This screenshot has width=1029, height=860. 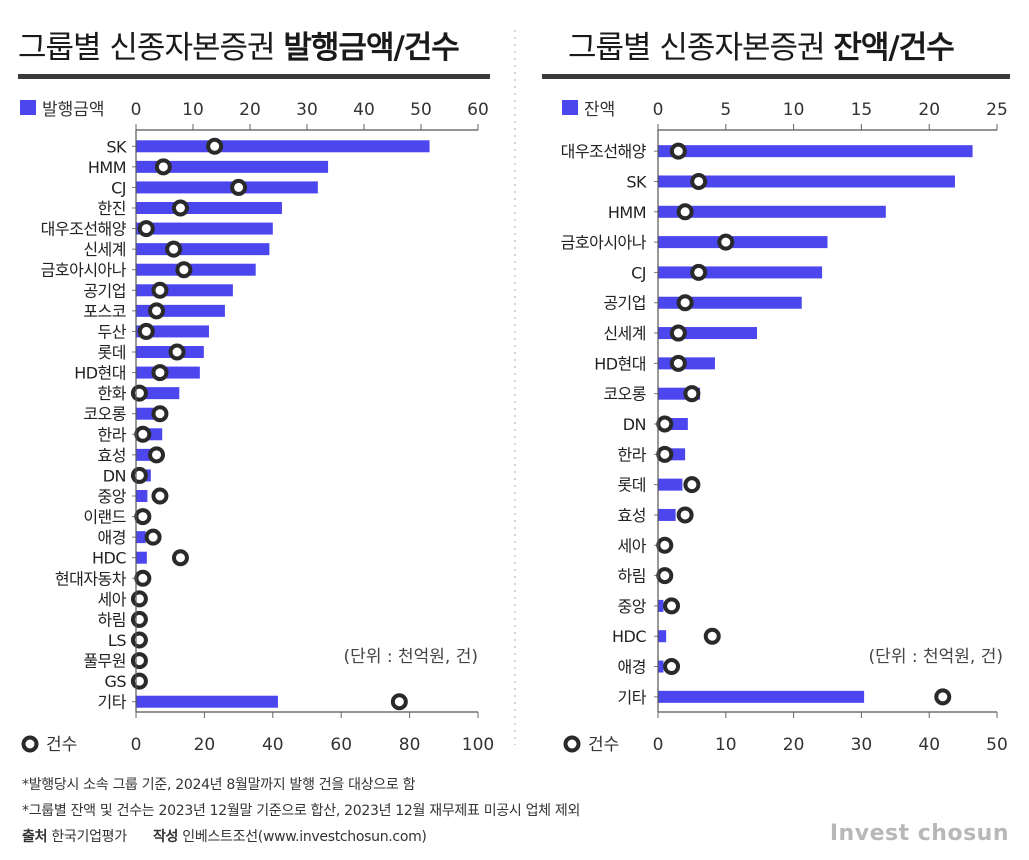 What do you see at coordinates (104, 517) in the screenshot?
I see `left-category-label: 이랜드` at bounding box center [104, 517].